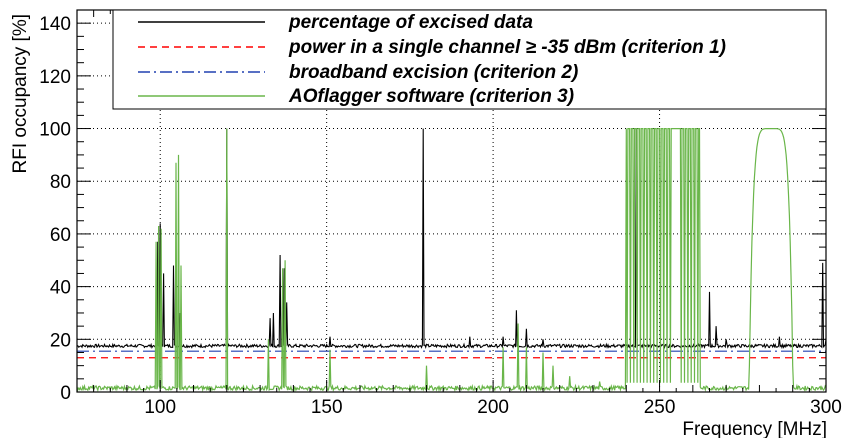 Image resolution: width=843 pixels, height=438 pixels. What do you see at coordinates (55, 24) in the screenshot?
I see `y-tick-label: 140` at bounding box center [55, 24].